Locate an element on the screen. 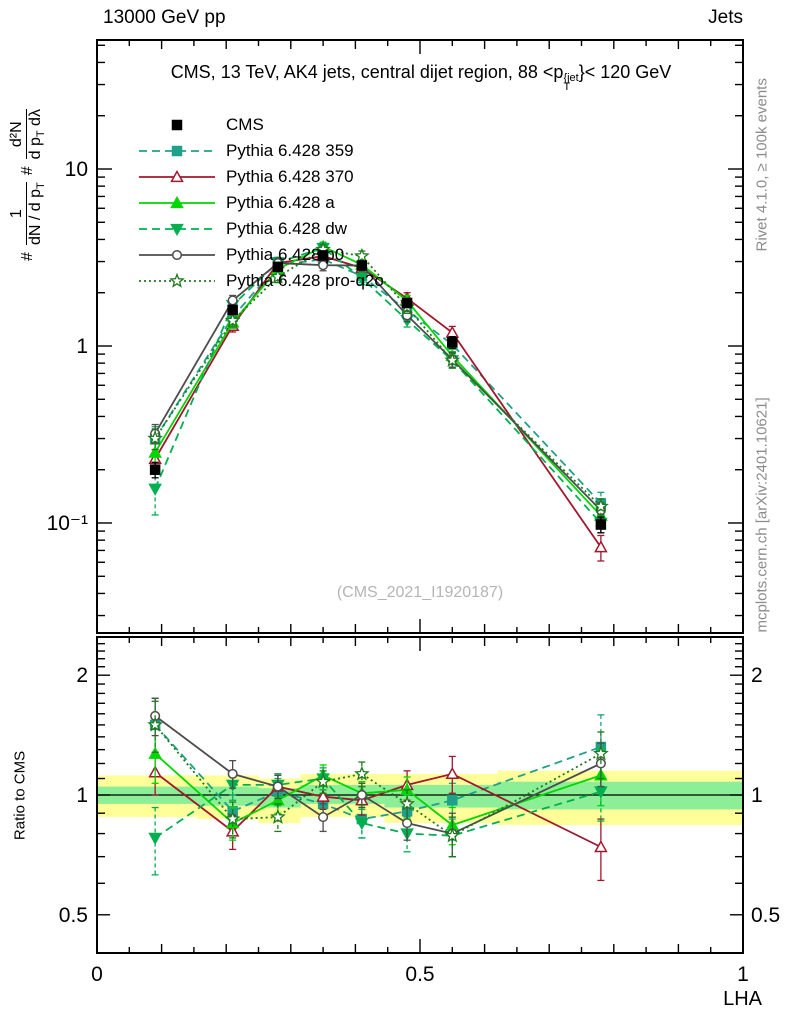 The image size is (786, 1024). ylabel-frac2-den-sub: T is located at coordinates (41, 134).